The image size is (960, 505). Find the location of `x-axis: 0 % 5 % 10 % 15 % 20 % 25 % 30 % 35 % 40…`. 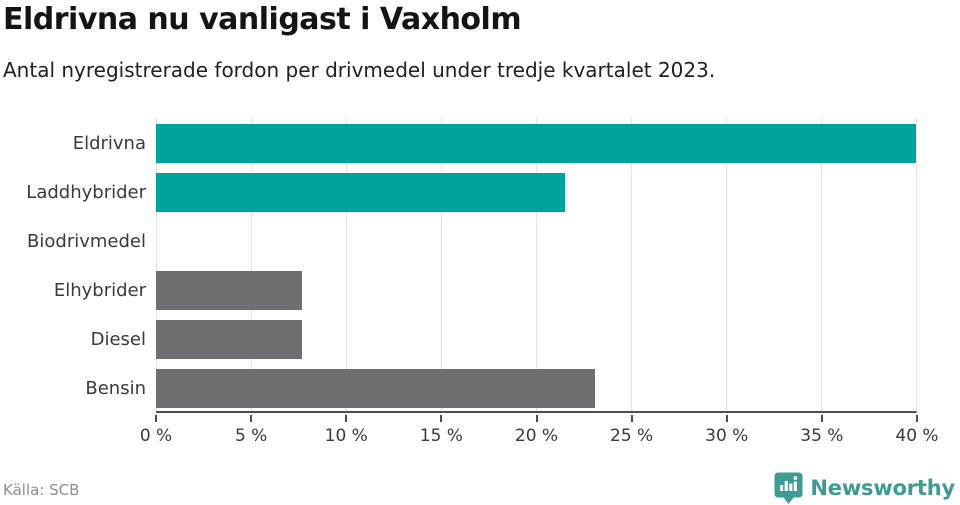

x-axis: 0 % 5 % 10 % 15 % 20 % 25 % 30 % 35 % 40… is located at coordinates (539, 435).